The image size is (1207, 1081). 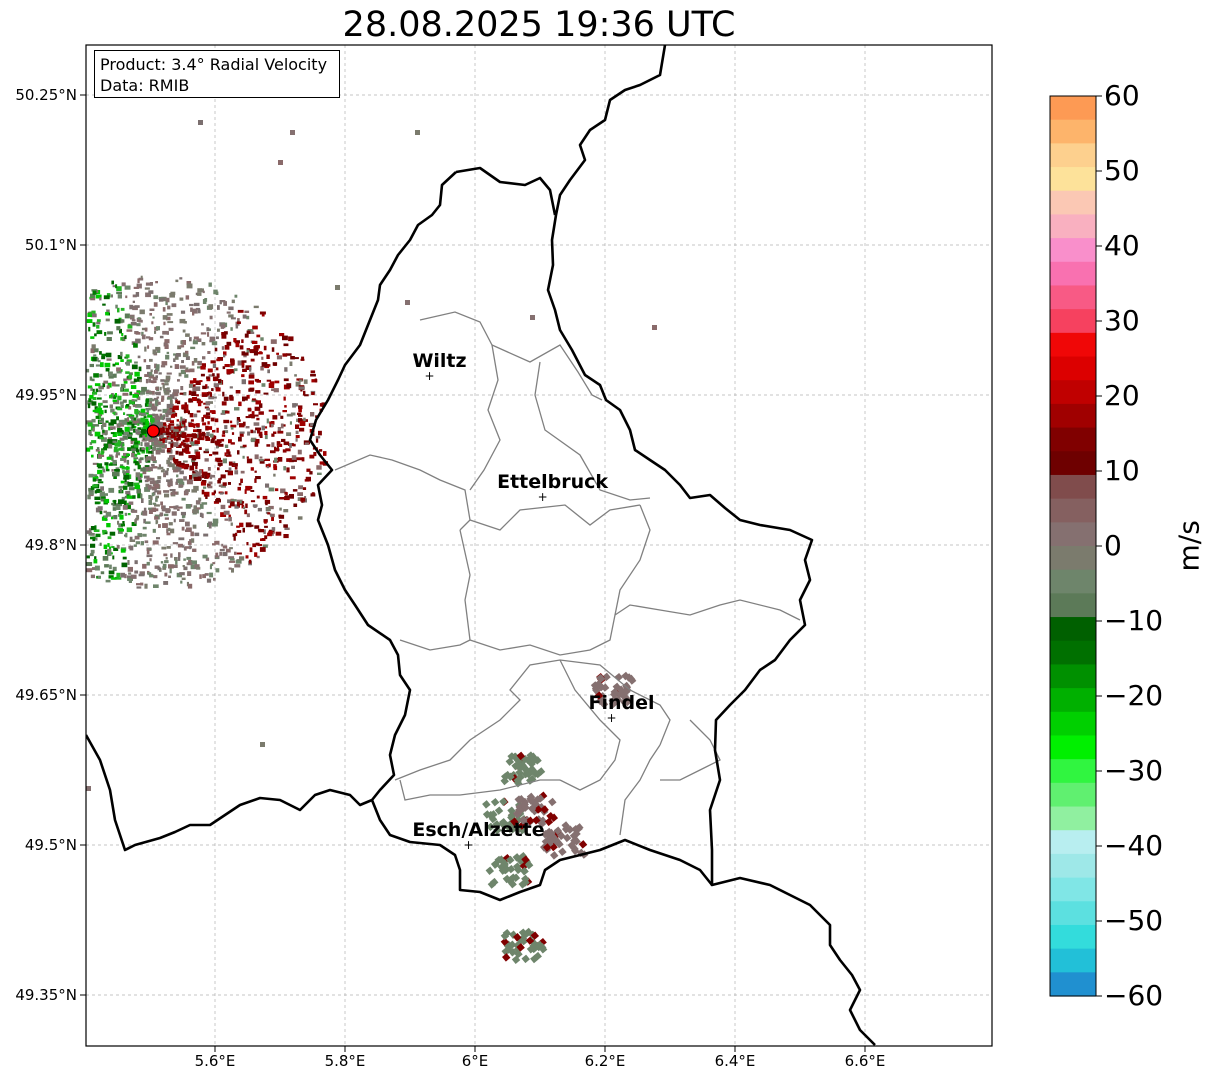 What do you see at coordinates (439, 361) in the screenshot?
I see `city-label: Wiltz` at bounding box center [439, 361].